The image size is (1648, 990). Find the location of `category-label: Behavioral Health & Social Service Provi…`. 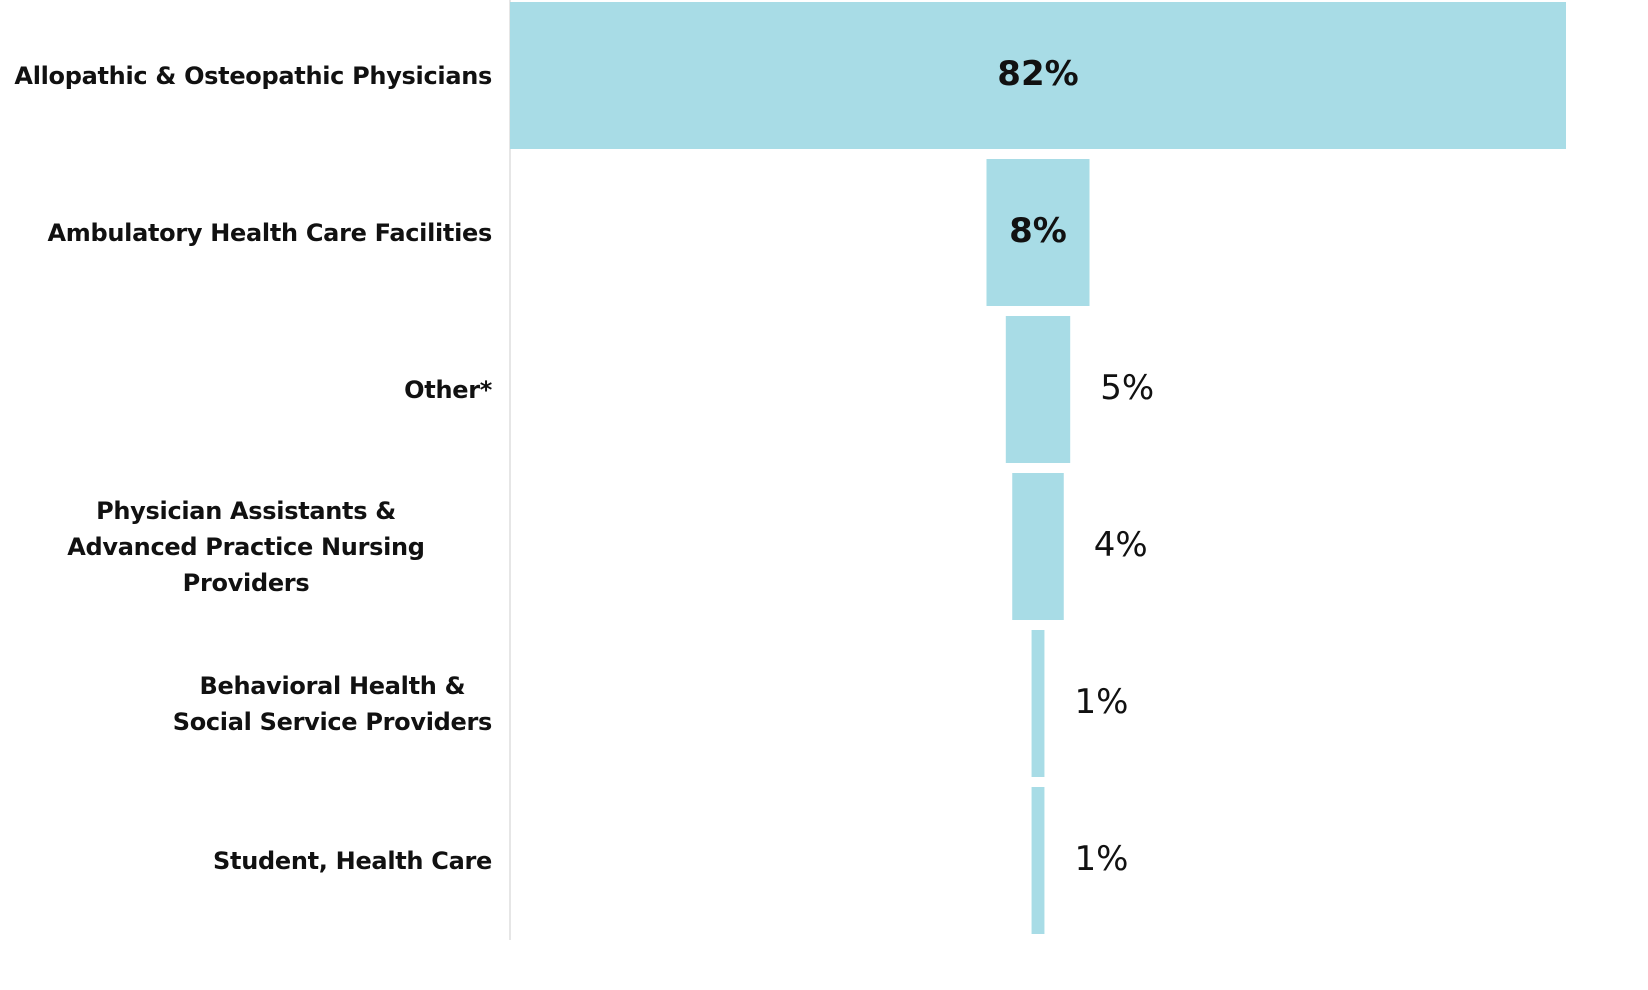

category-label: Behavioral Health & Social Service Provi… is located at coordinates (332, 703).